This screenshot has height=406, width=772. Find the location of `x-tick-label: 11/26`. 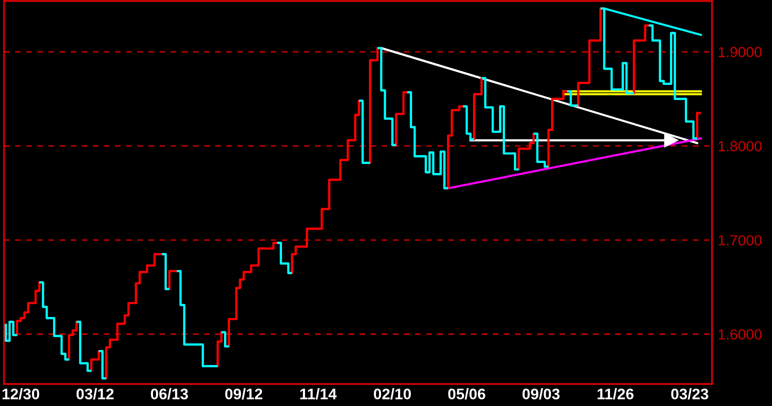

x-tick-label: 11/26 is located at coordinates (616, 394).